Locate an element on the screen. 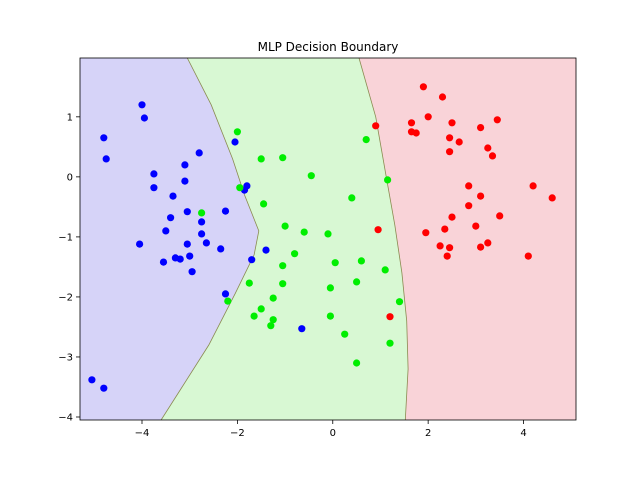 The height and width of the screenshot is (480, 640). y-tick-label: −1 is located at coordinates (65, 237).